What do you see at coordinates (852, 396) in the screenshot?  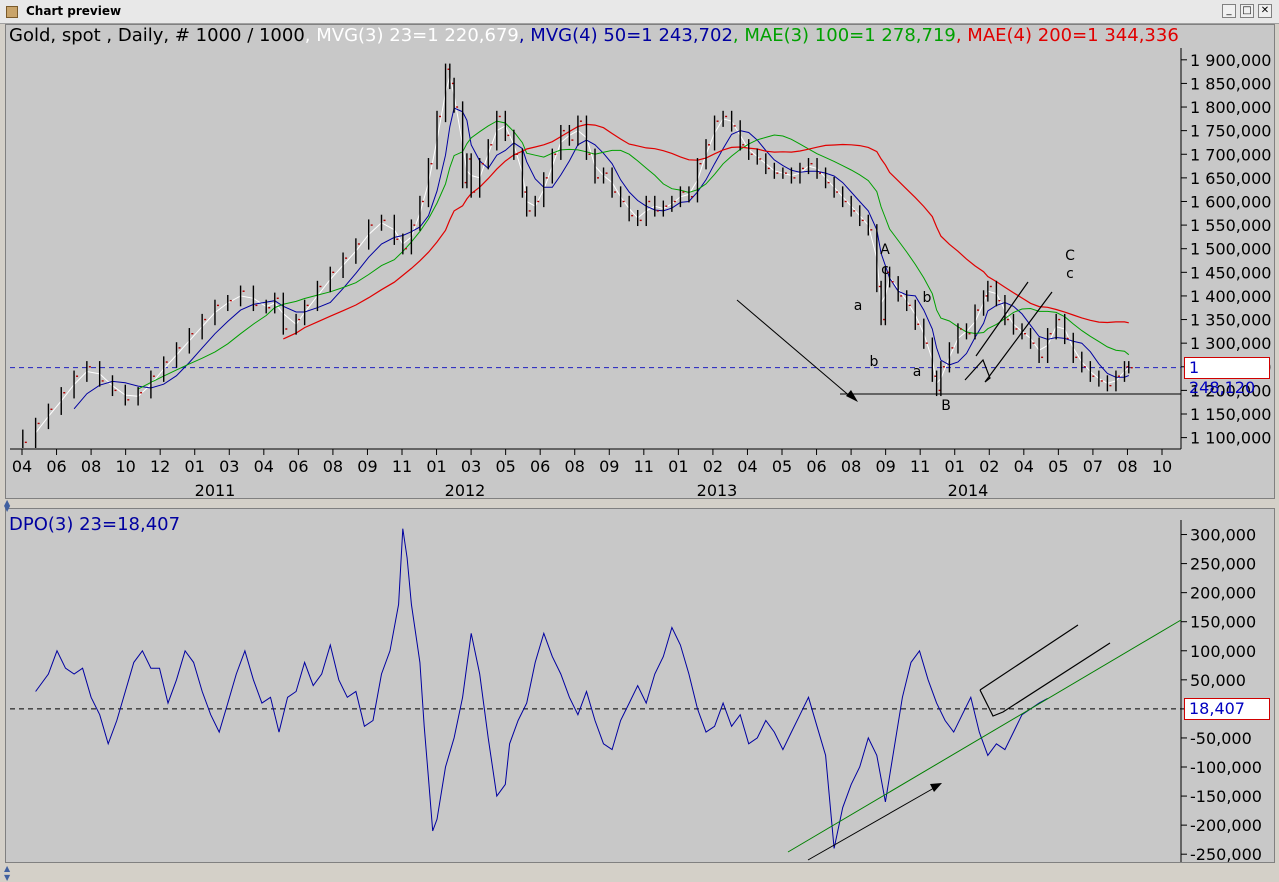 I see `trend-arrow-head` at bounding box center [852, 396].